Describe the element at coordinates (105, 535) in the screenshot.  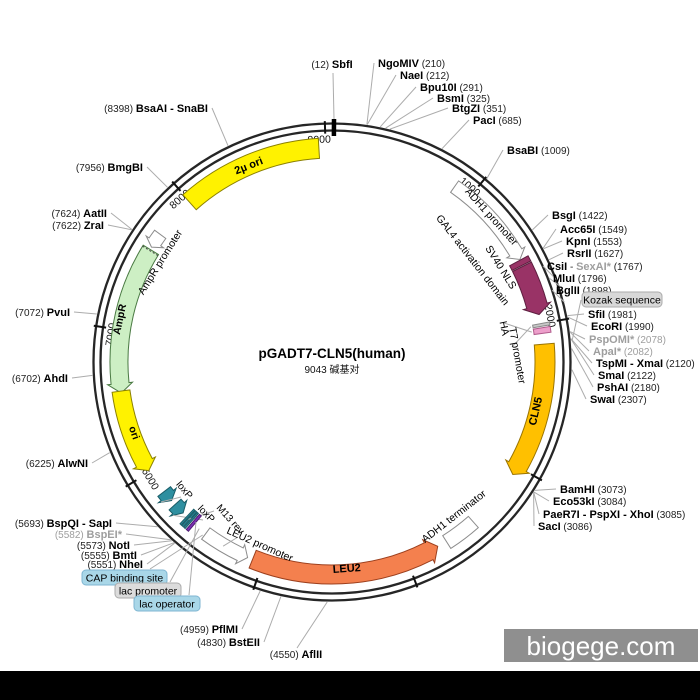
I see `enzyme-label-piece: BspEI*` at that location.